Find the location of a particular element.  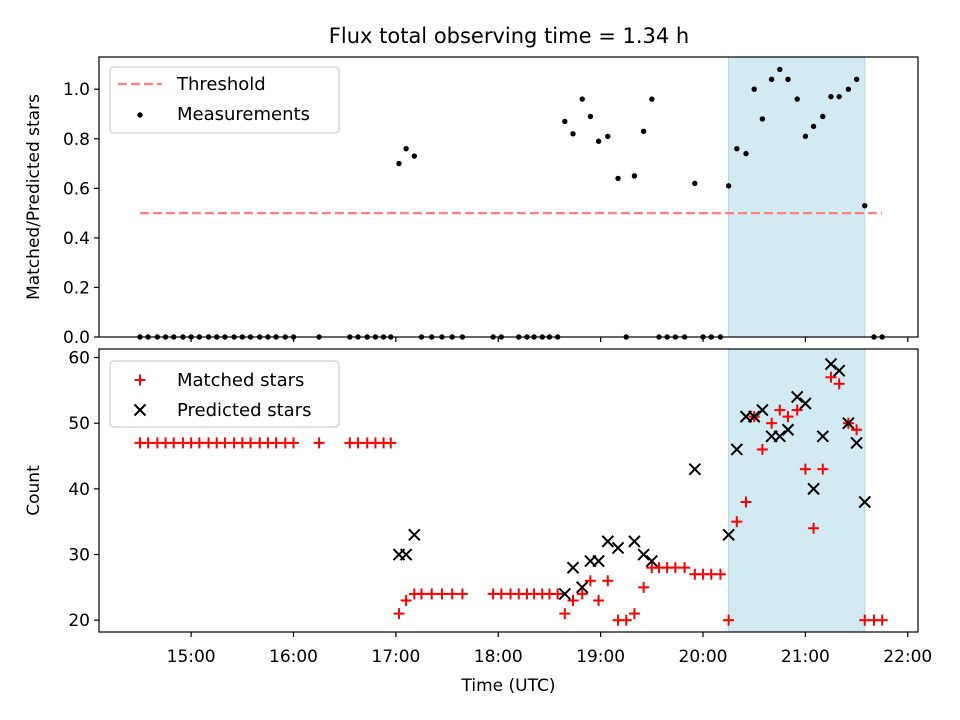

xtick-label-0: 15:00 is located at coordinates (191, 657).